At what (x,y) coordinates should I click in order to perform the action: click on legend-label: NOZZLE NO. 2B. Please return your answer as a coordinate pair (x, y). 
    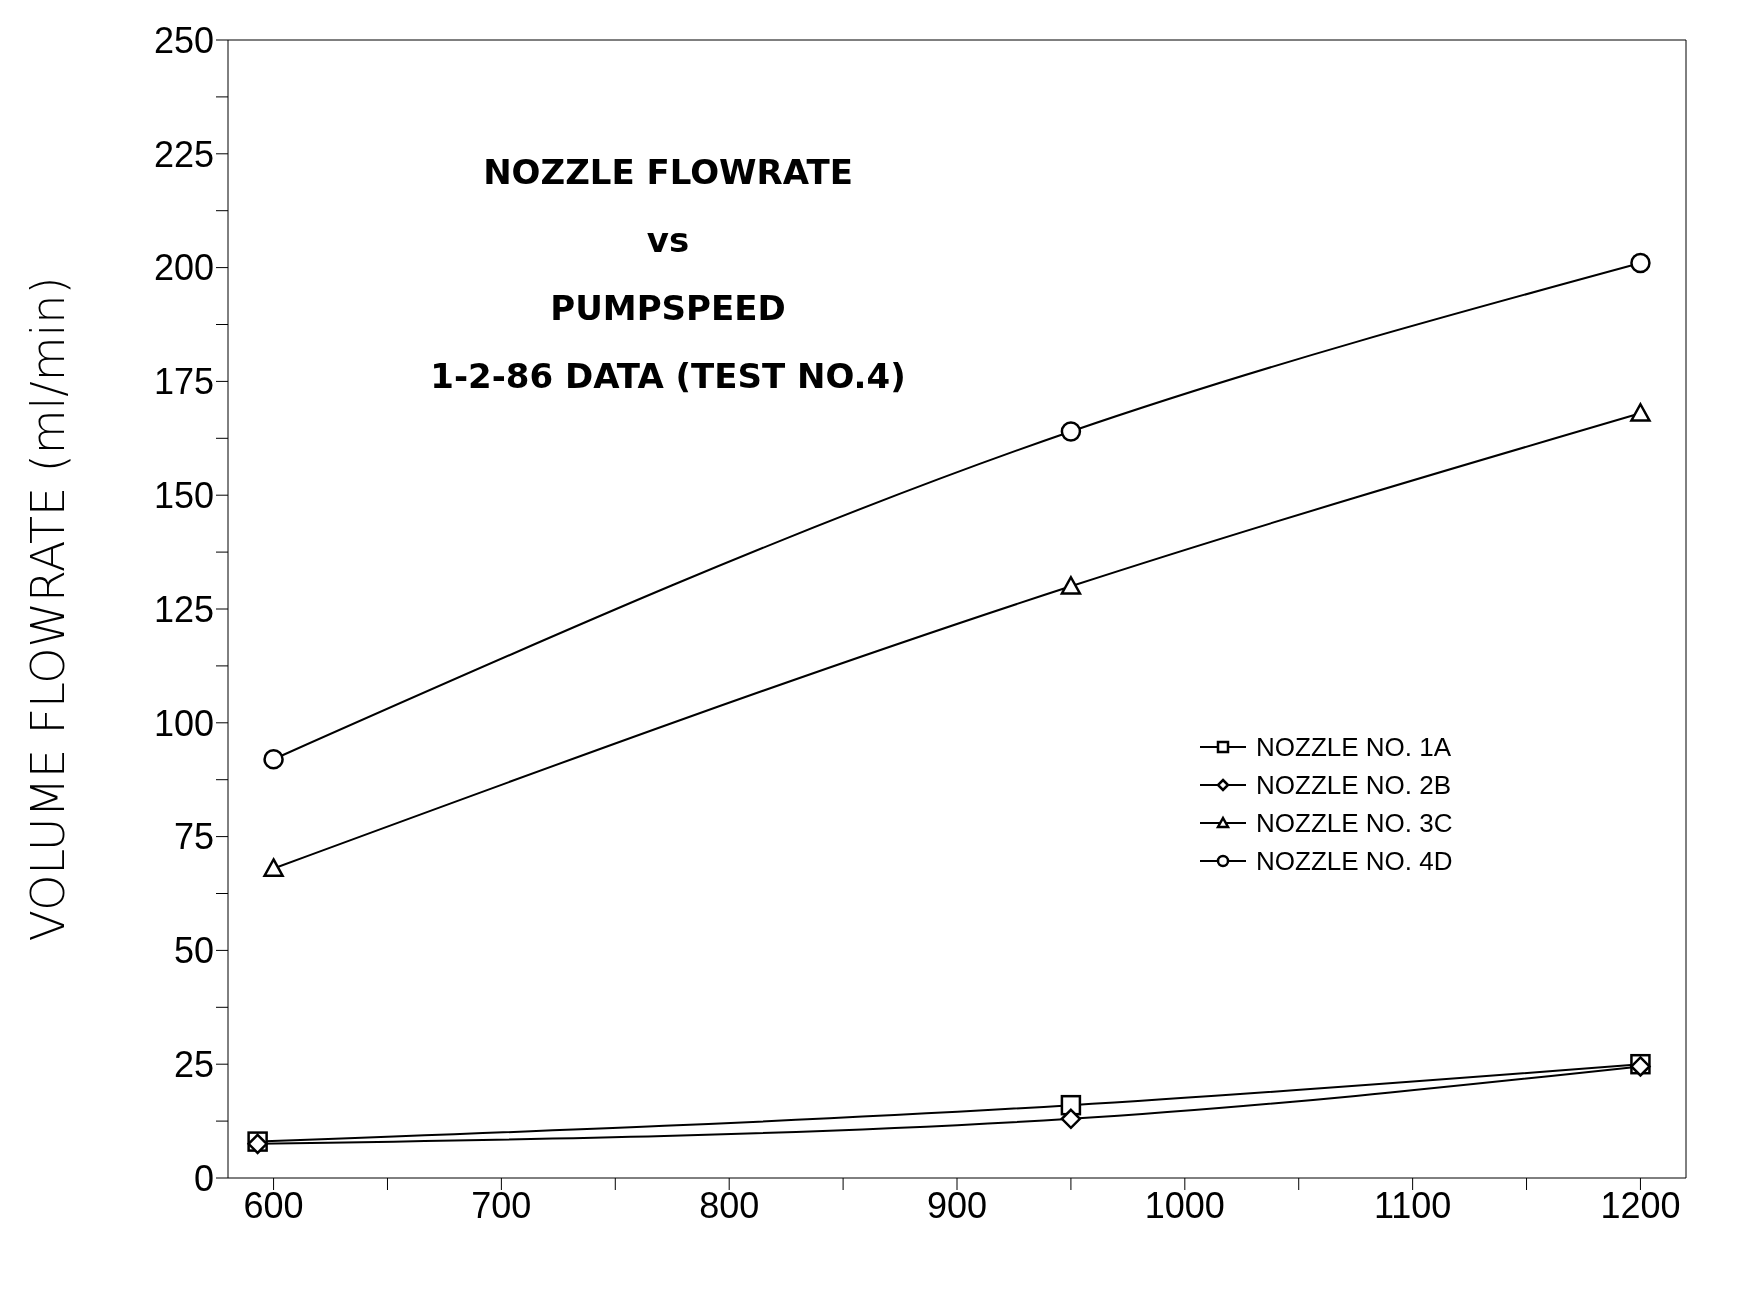
    Looking at the image, I should click on (1354, 785).